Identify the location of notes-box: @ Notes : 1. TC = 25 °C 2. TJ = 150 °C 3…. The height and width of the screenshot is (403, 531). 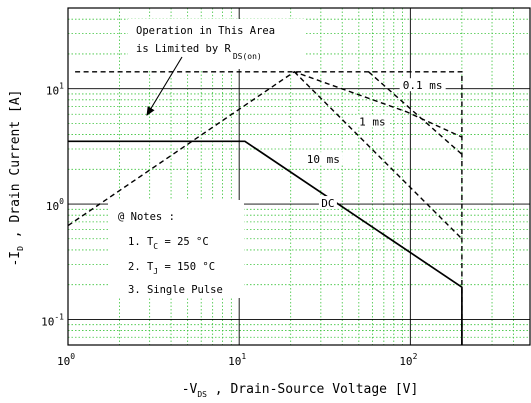
(176, 249).